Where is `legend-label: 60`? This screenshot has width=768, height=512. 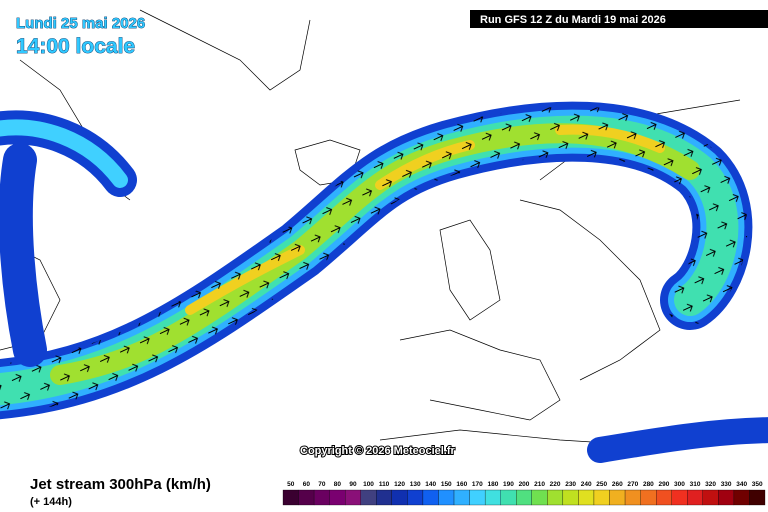
legend-label: 60 is located at coordinates (307, 484).